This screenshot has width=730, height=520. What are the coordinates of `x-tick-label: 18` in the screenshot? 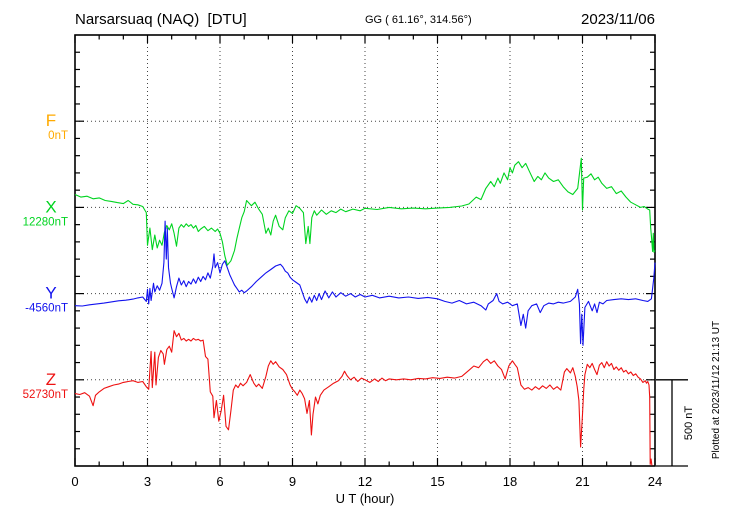 It's located at (510, 481).